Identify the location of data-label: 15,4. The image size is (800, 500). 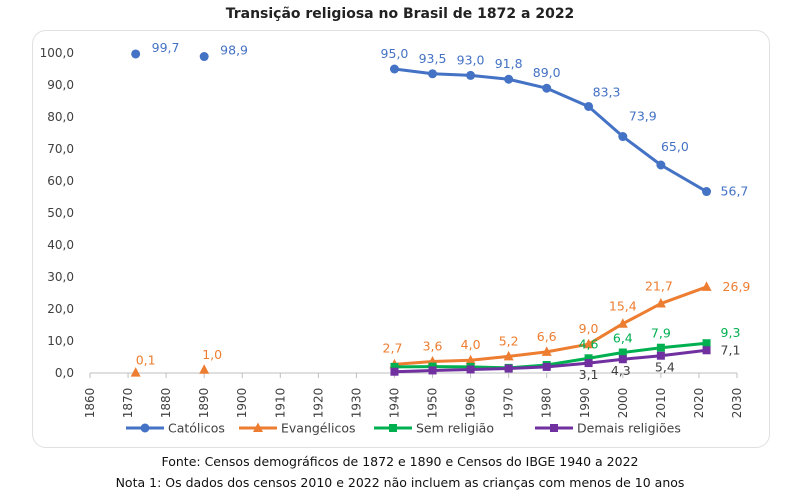
(623, 306).